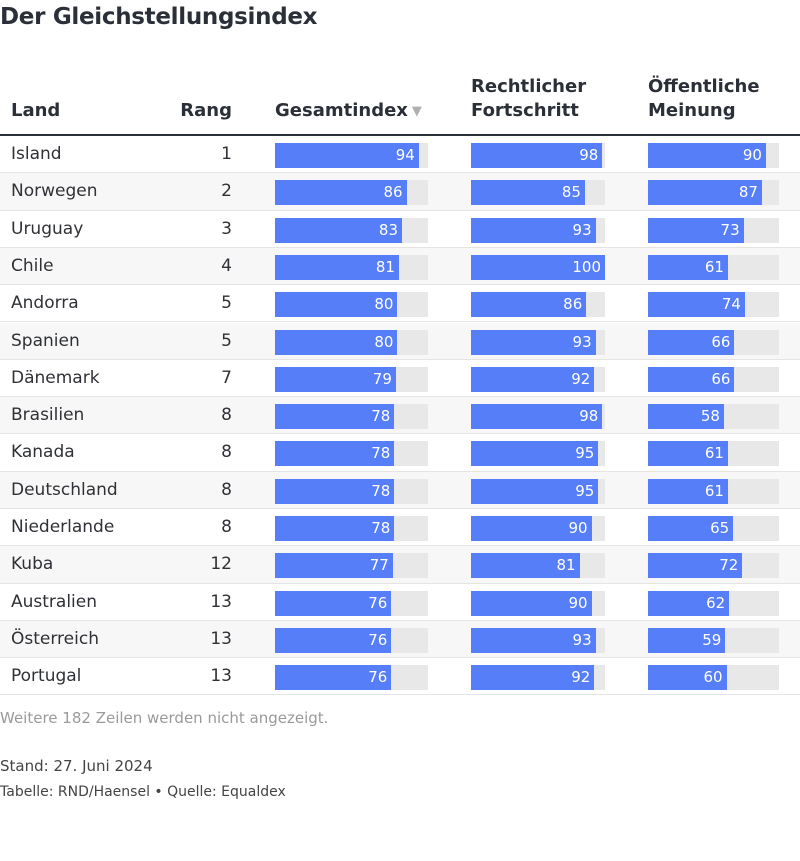 This screenshot has width=800, height=861. What do you see at coordinates (226, 265) in the screenshot?
I see `cell-rang: 4` at bounding box center [226, 265].